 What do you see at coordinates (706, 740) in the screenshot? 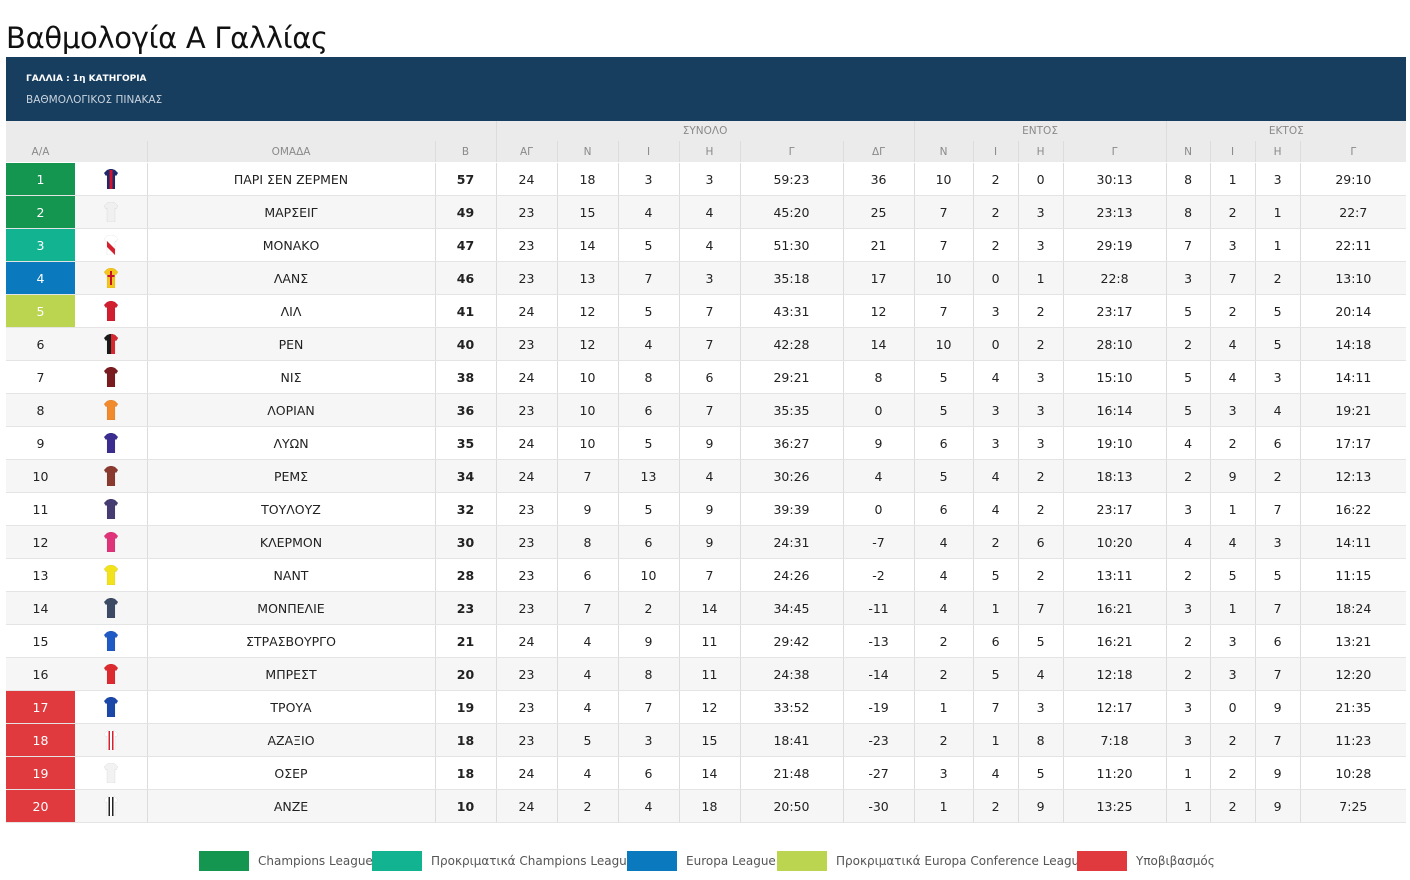
I see `table-row: 18 ΑΖΑΞΙΟ 18 23 5 3 15 18:41 -23 2 1 8 7:18 3 2 7 11:23` at bounding box center [706, 740].